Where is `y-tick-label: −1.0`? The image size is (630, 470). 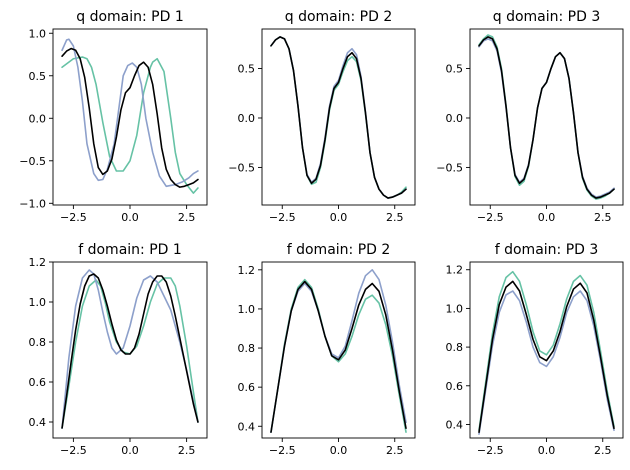
y-tick-label: −1.0 is located at coordinates (32, 203).